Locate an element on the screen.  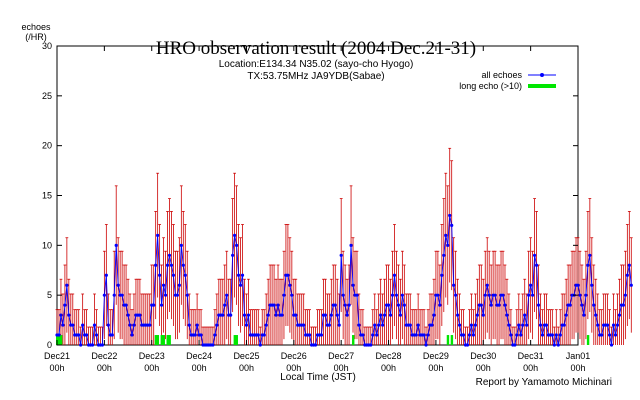
x-tick-label-date: Dec29 is located at coordinates (436, 356).